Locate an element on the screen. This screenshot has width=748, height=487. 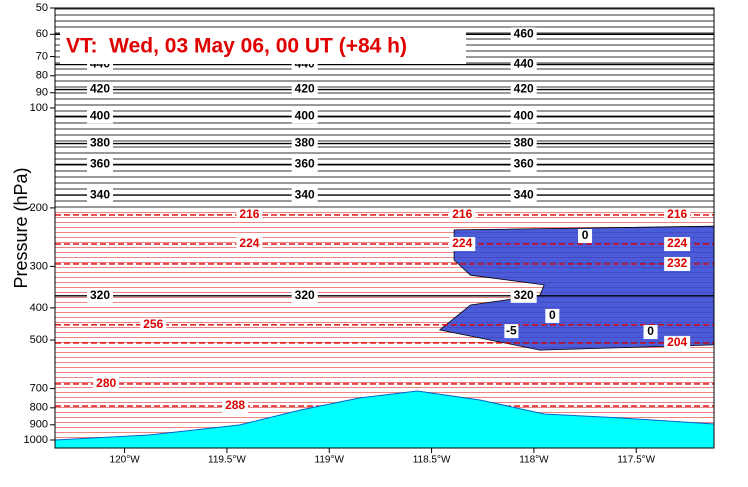
x-tick-label: 119°W is located at coordinates (330, 460).